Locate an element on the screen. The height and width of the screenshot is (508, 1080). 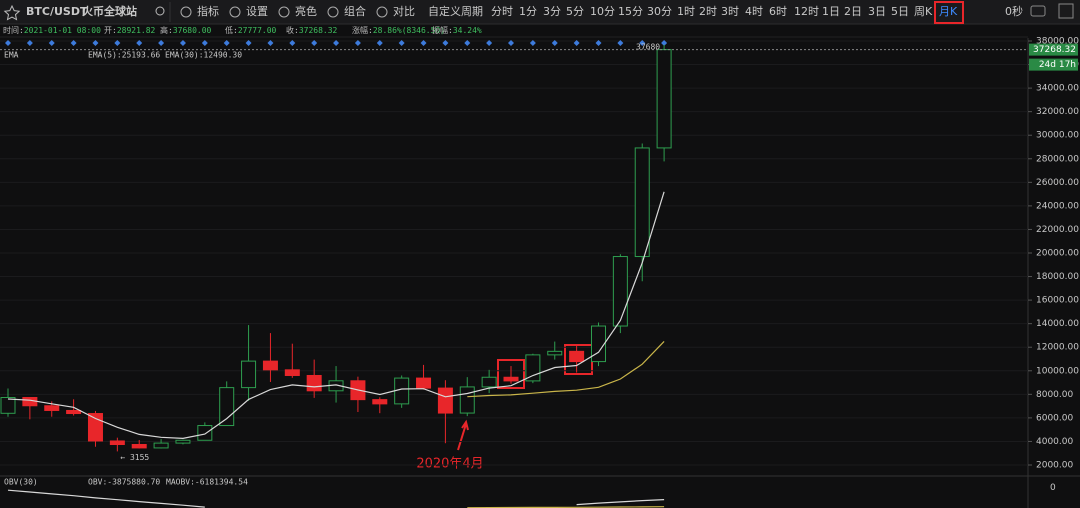
period-button: 周K is located at coordinates (923, 11).